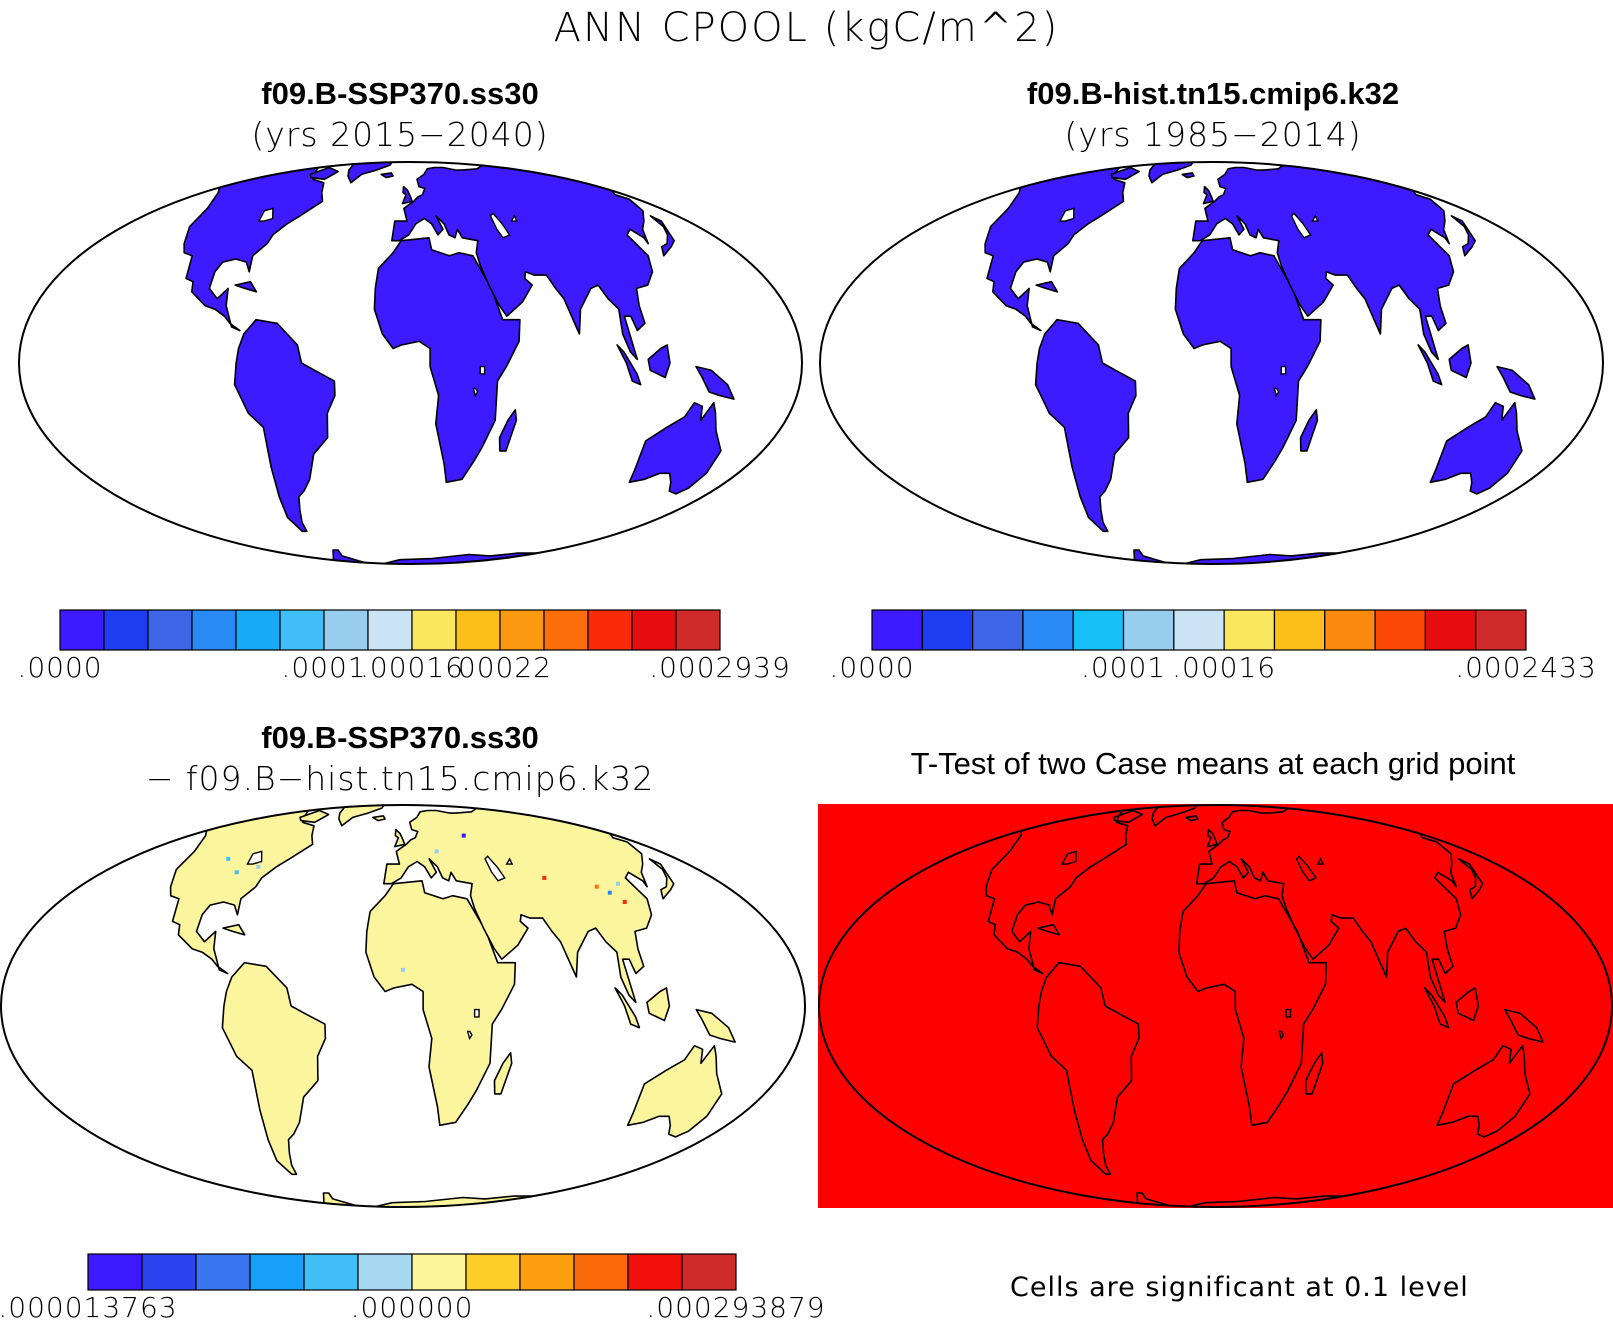  What do you see at coordinates (400, 134) in the screenshot?
I see `panel-subtitle-ssp370: (yrs 2015−2040)` at bounding box center [400, 134].